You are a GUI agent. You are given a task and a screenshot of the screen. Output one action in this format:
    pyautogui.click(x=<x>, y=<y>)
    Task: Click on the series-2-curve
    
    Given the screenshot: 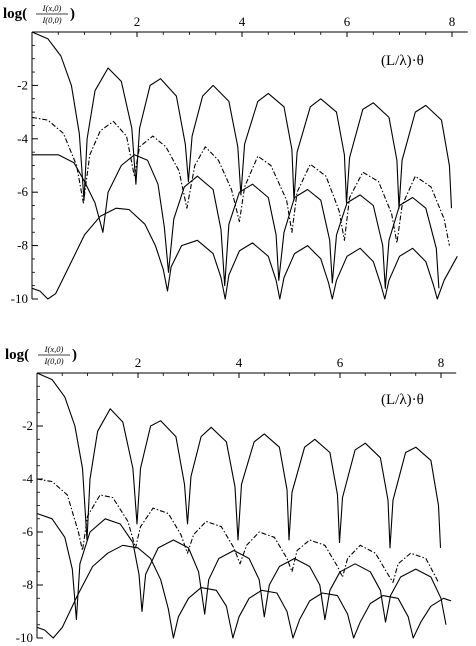 What is the action you would take?
    pyautogui.click(x=237, y=530)
    